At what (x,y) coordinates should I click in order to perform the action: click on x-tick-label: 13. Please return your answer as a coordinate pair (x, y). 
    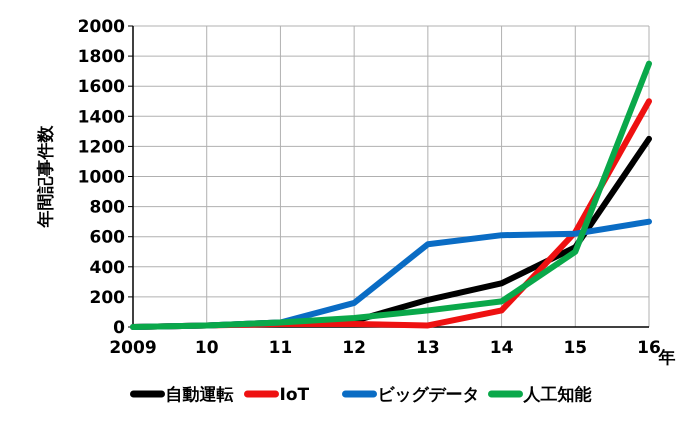
    Looking at the image, I should click on (428, 348).